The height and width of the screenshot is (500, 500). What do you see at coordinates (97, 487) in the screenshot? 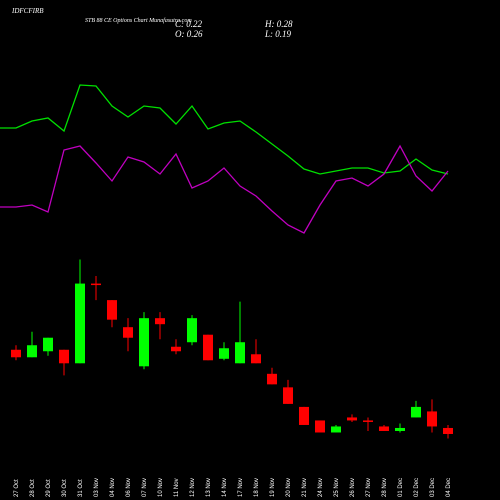
I see `x-tick-label: 03 Nov` at bounding box center [97, 487].